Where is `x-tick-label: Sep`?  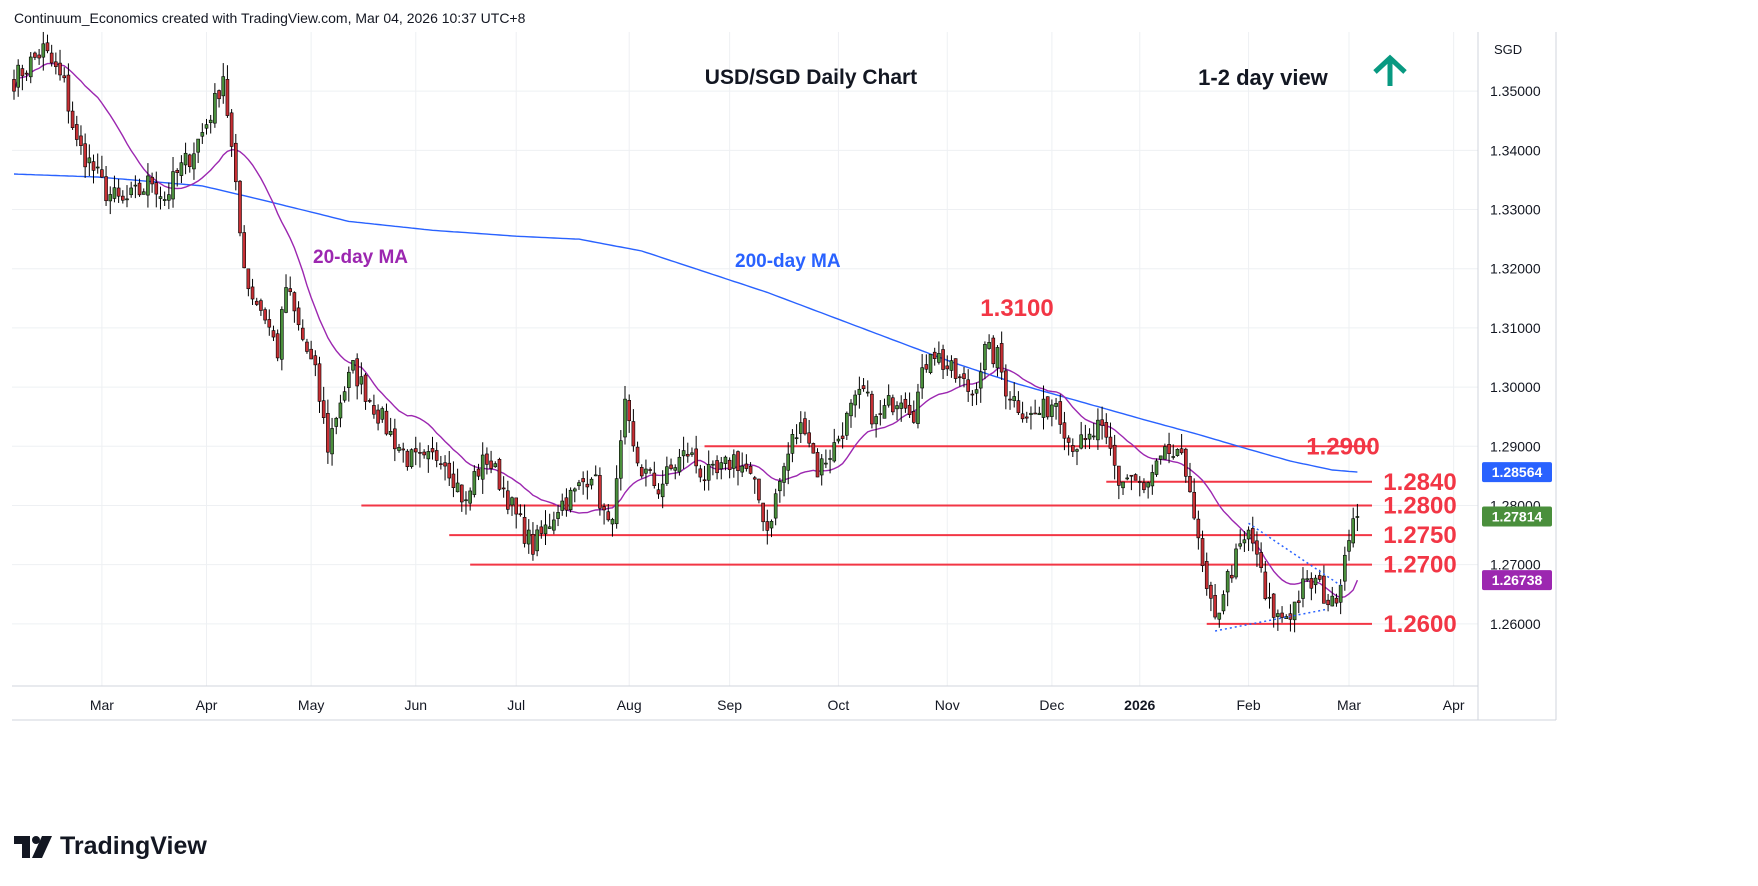 x-tick-label: Sep is located at coordinates (729, 705).